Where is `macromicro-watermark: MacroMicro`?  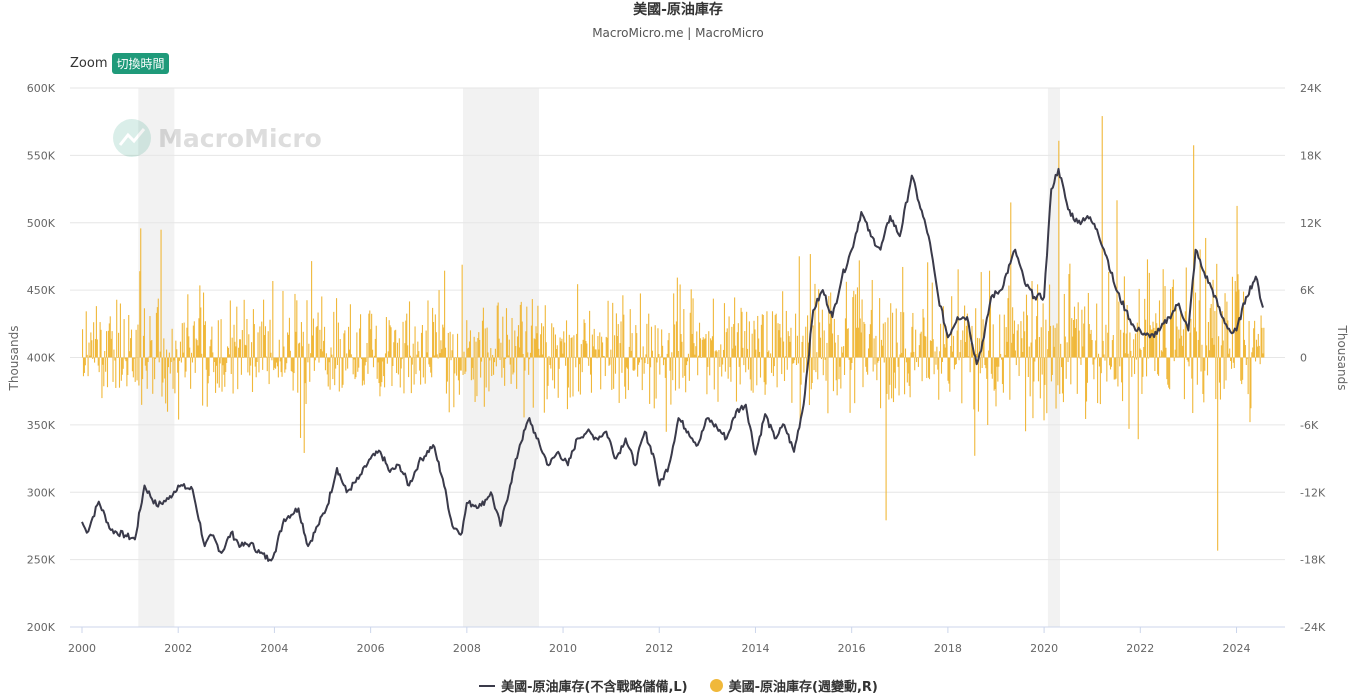
macromicro-watermark: MacroMicro is located at coordinates (217, 138).